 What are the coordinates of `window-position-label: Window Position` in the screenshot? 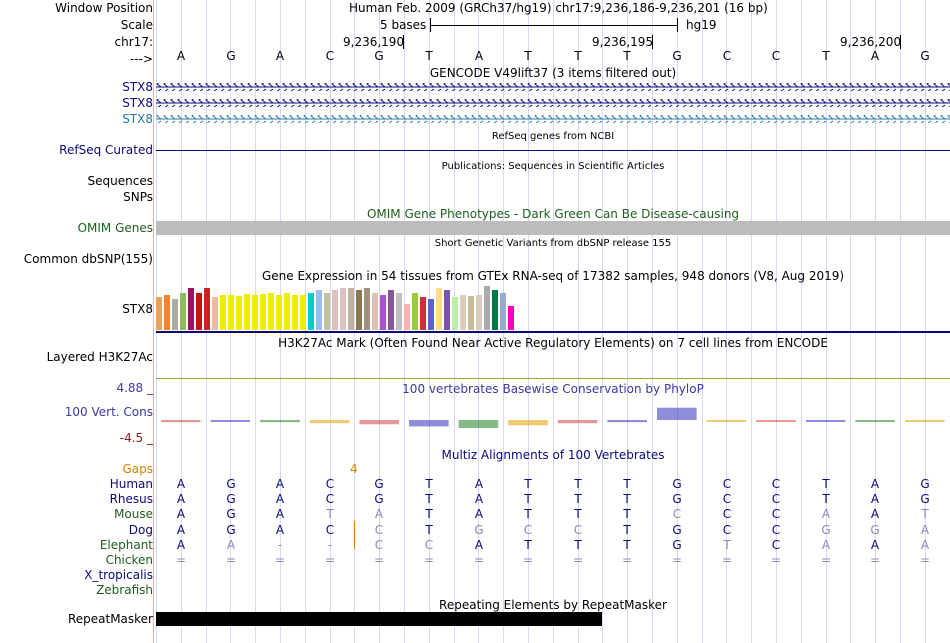 It's located at (104, 8).